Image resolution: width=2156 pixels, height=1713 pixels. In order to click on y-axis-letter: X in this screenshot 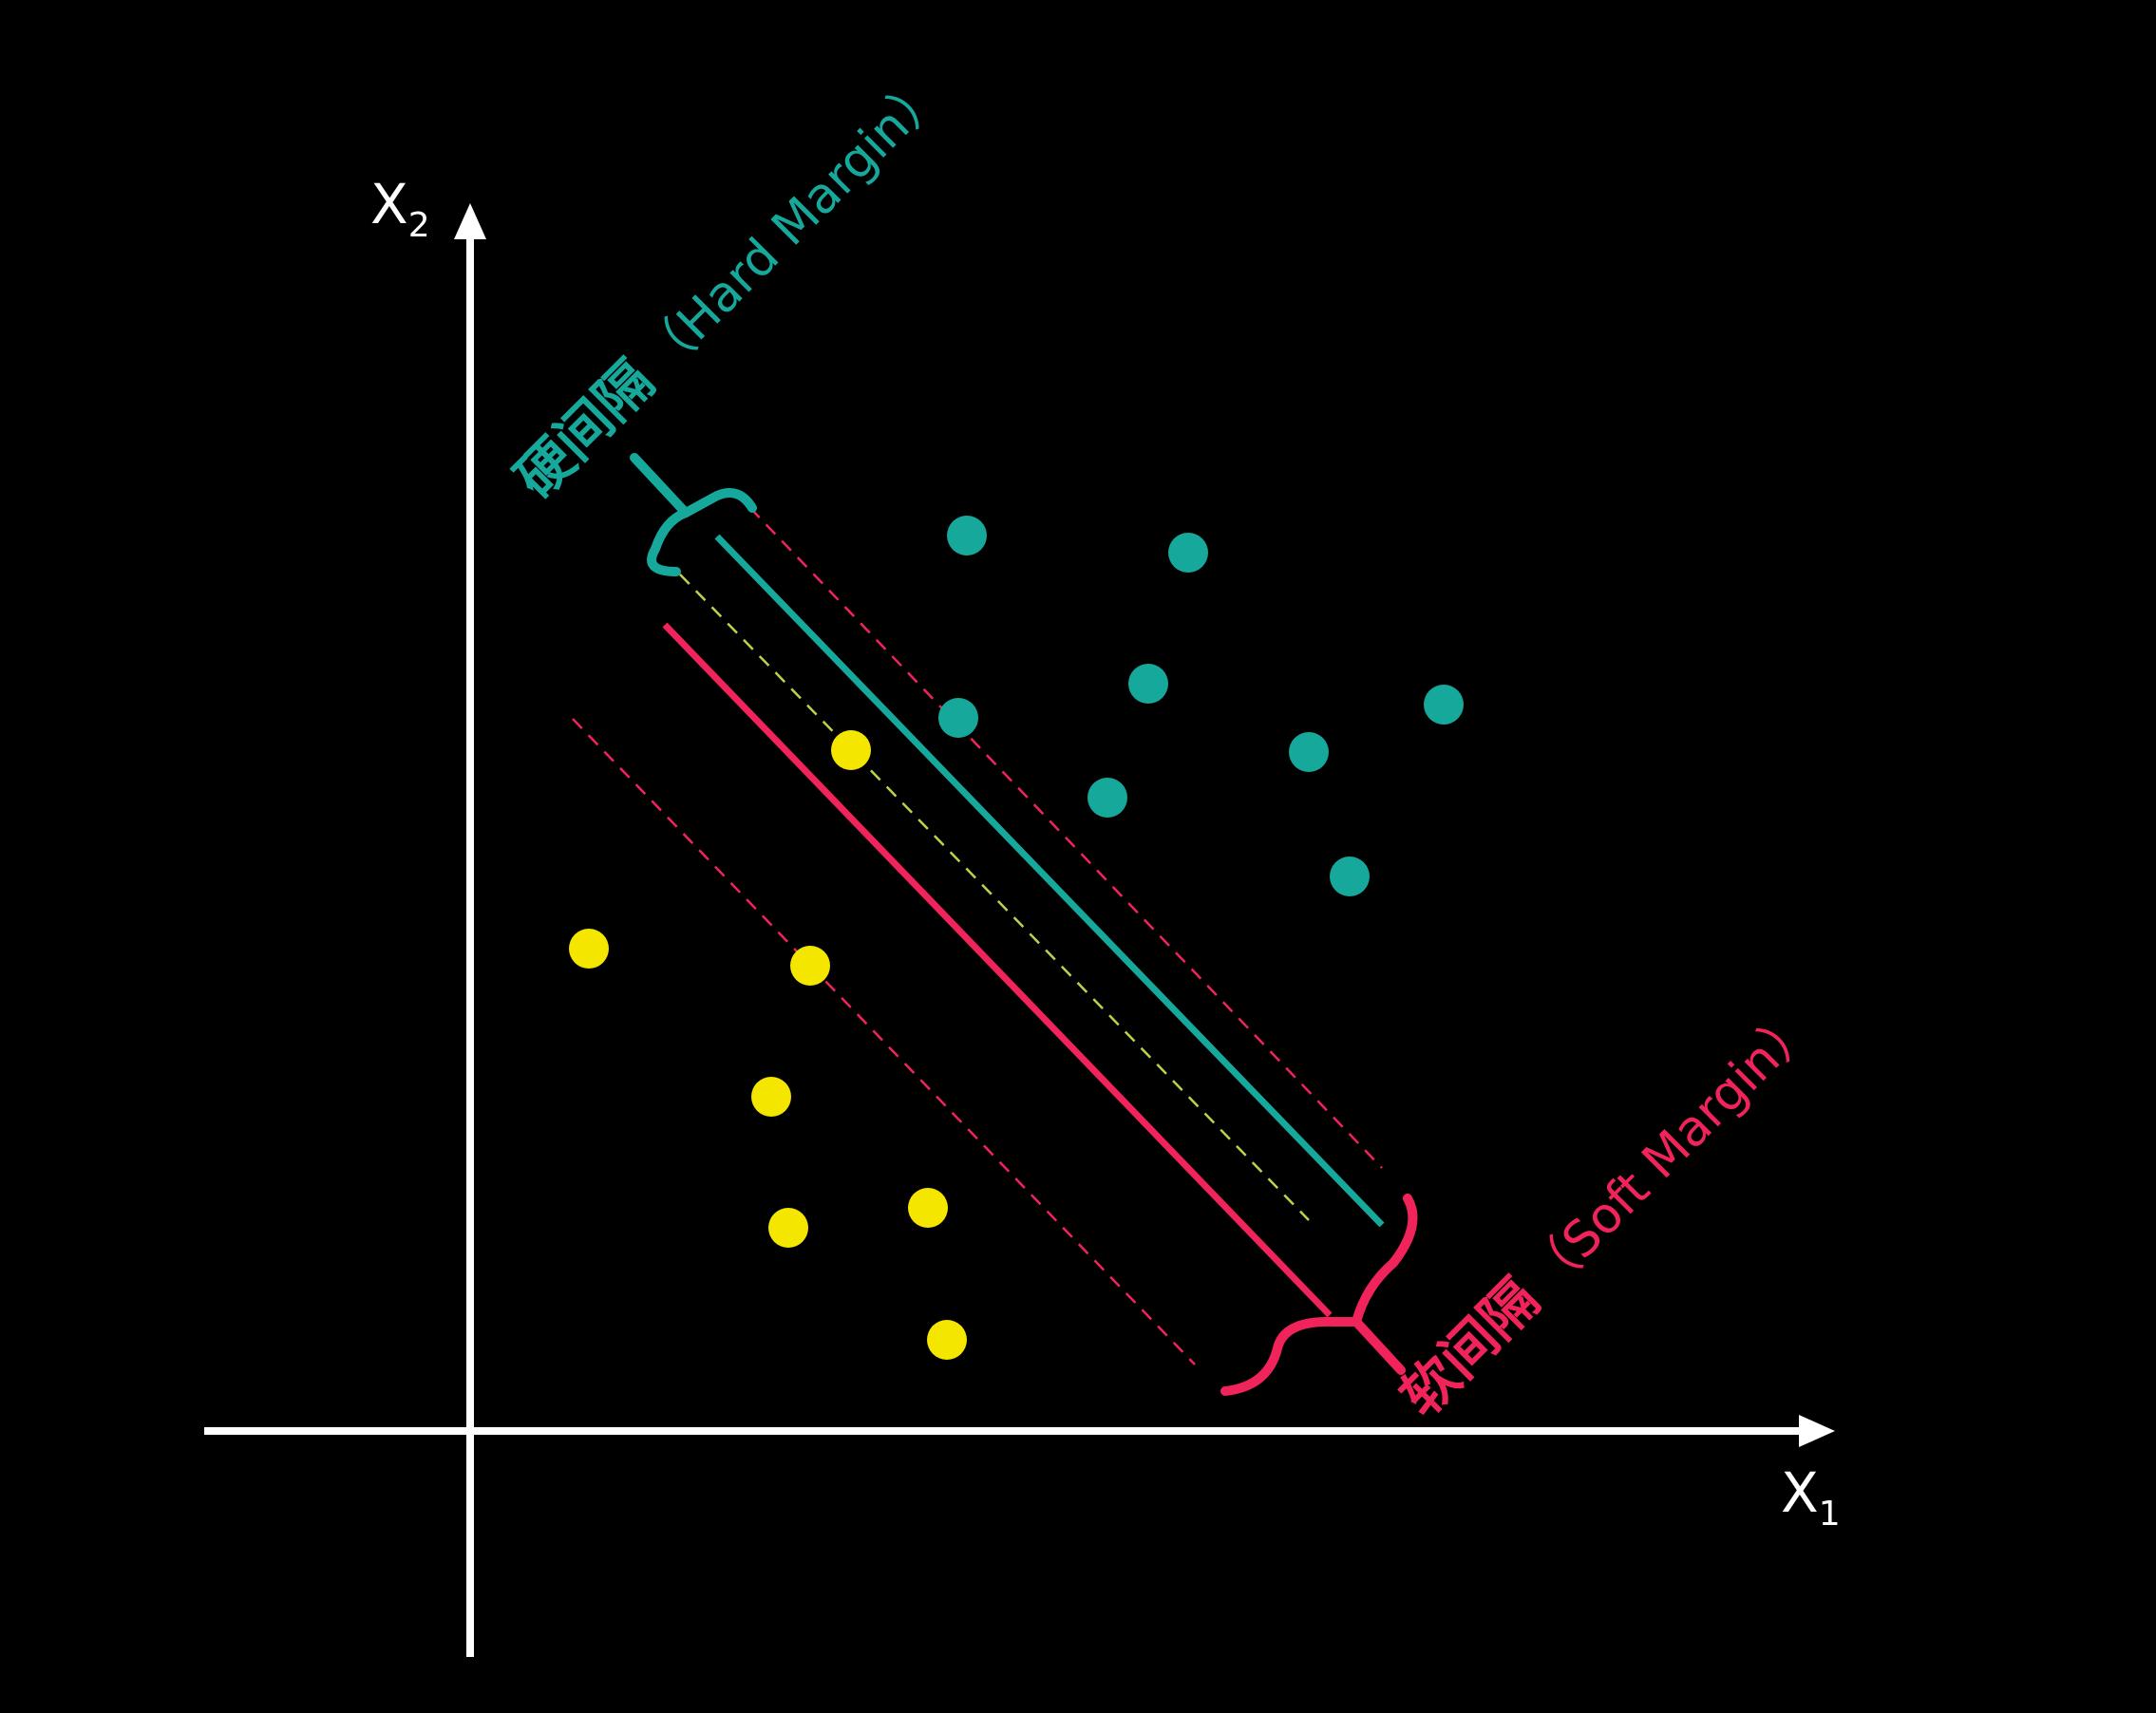, I will do `click(389, 204)`.